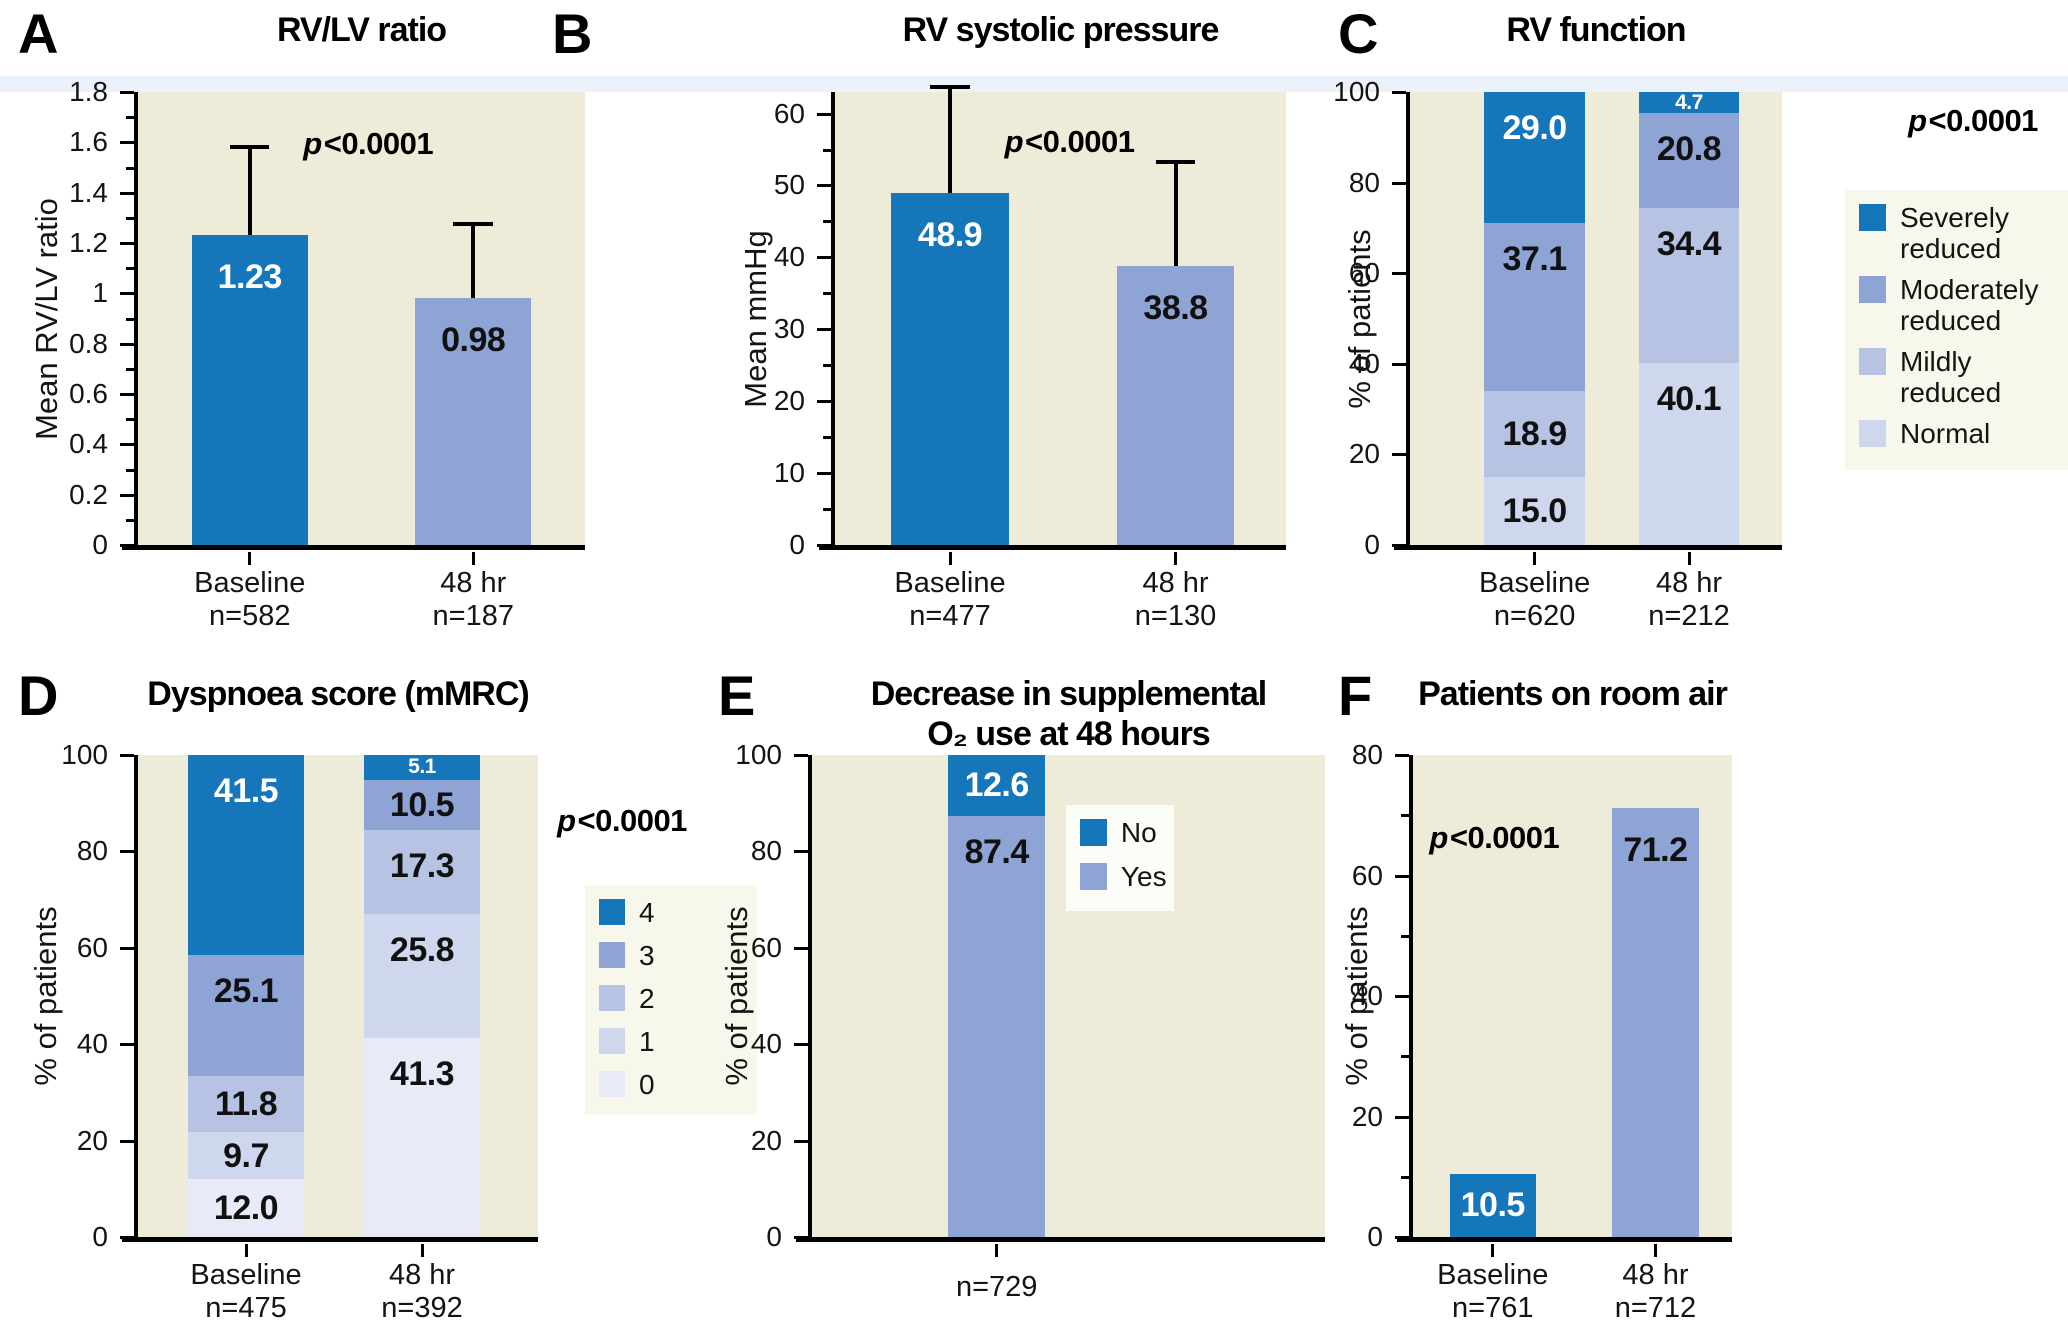 Image resolution: width=2068 pixels, height=1335 pixels. What do you see at coordinates (1573, 694) in the screenshot?
I see `panel-title-f: Patients on room air` at bounding box center [1573, 694].